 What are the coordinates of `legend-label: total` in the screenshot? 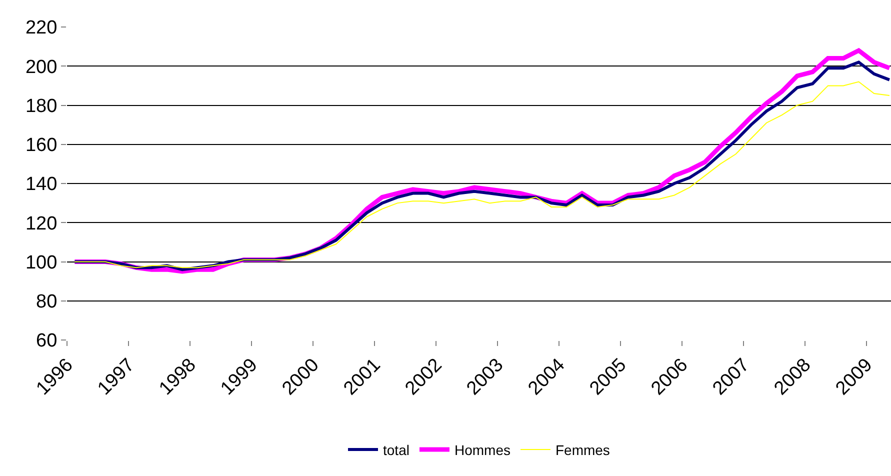 It's located at (396, 450).